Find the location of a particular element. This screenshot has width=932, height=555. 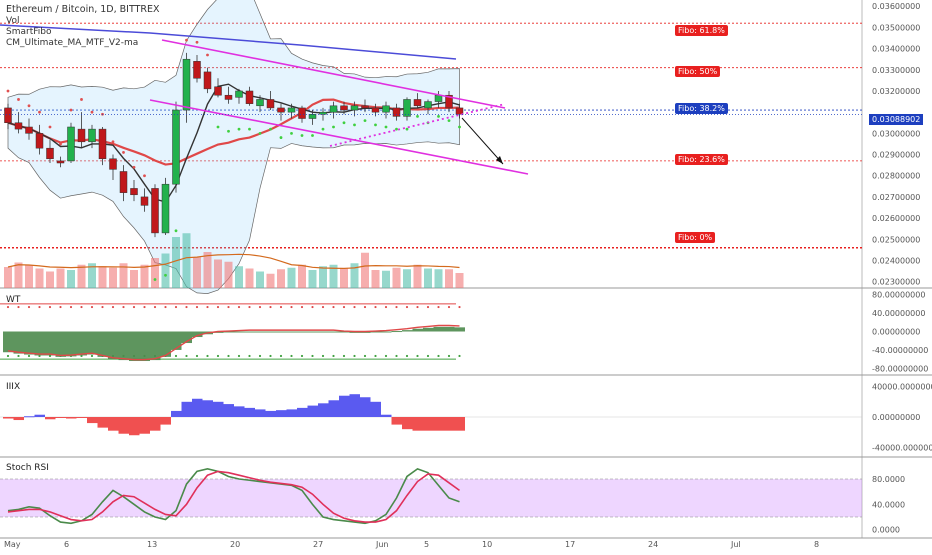

price-tick-label: 0.02500000 is located at coordinates (896, 239).